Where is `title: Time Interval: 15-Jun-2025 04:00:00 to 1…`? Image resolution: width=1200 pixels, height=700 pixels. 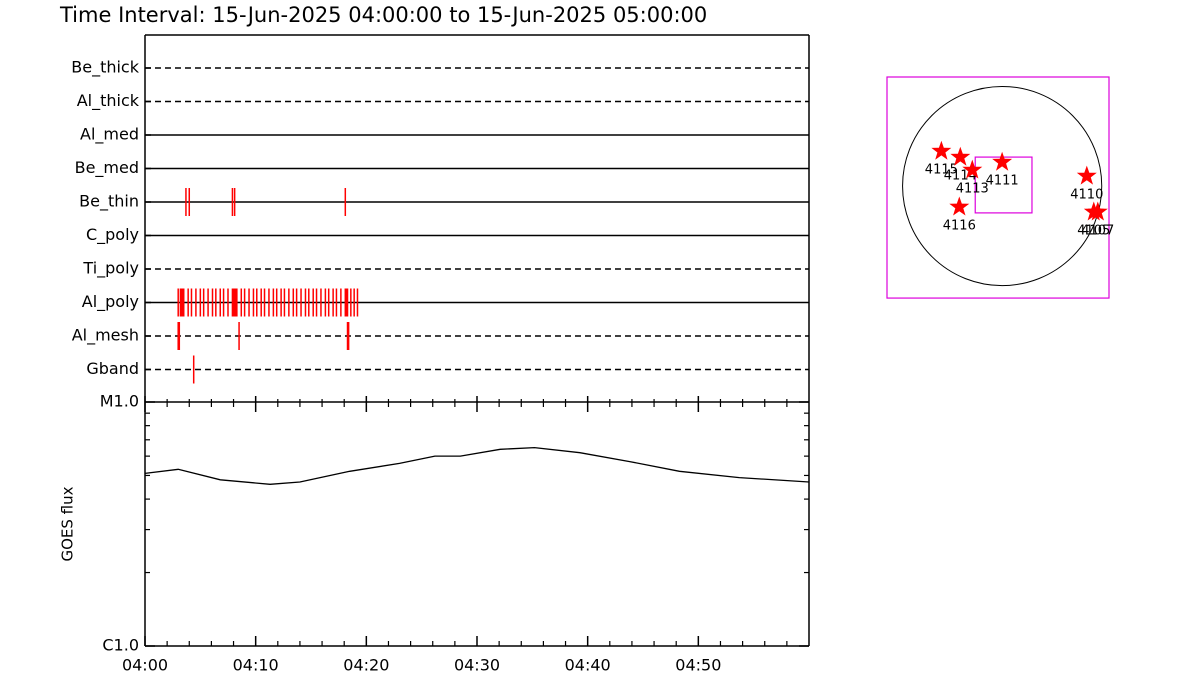 title: Time Interval: 15-Jun-2025 04:00:00 to 1… is located at coordinates (383, 15).